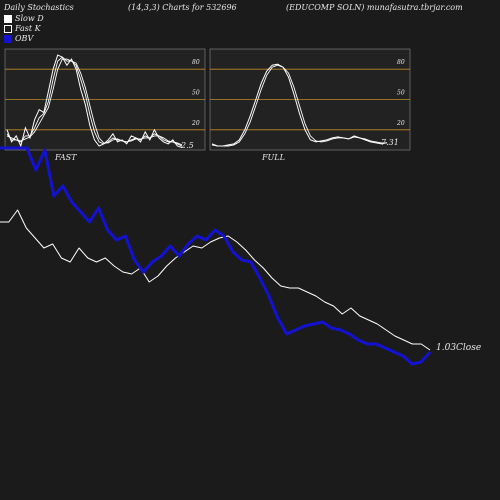 This screenshot has width=500, height=500. What do you see at coordinates (299, 105) in the screenshot?
I see `full-series-line` at bounding box center [299, 105].